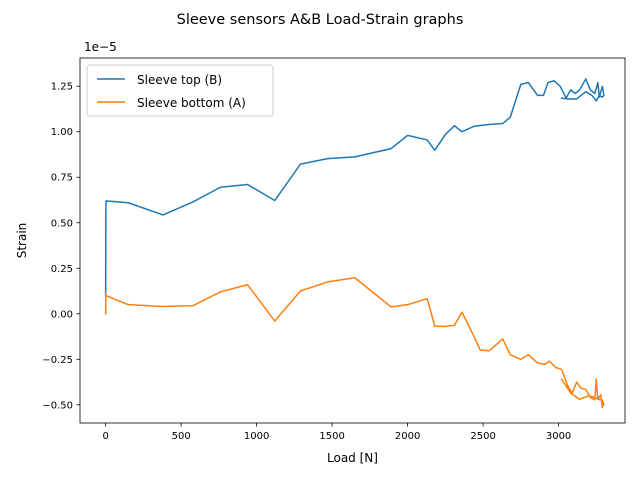 The image size is (640, 484). I want to click on x-tick-label: 3000, so click(558, 436).